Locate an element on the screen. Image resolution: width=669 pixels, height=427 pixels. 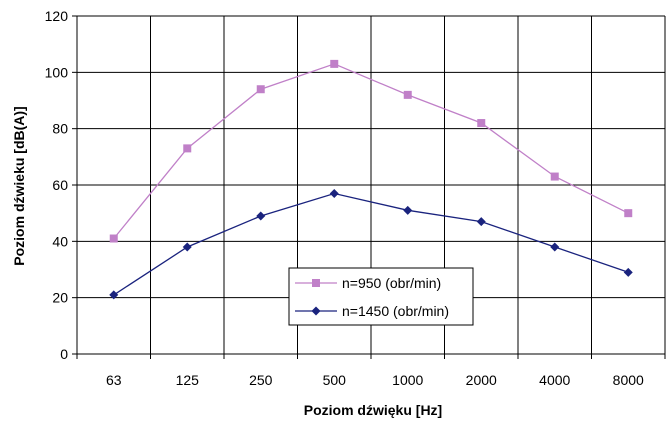
x-axis-title: Poziom dźwięku [Hz] is located at coordinates (373, 410).